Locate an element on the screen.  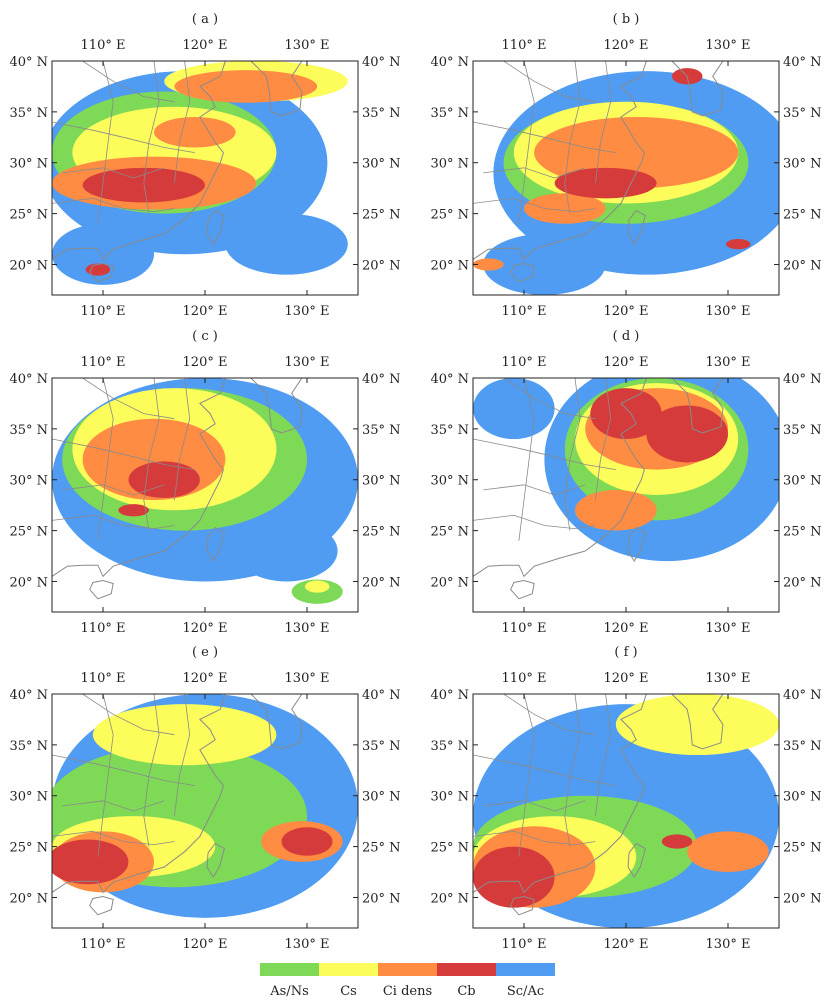
legend-swatch-sc-ac is located at coordinates (525, 969).